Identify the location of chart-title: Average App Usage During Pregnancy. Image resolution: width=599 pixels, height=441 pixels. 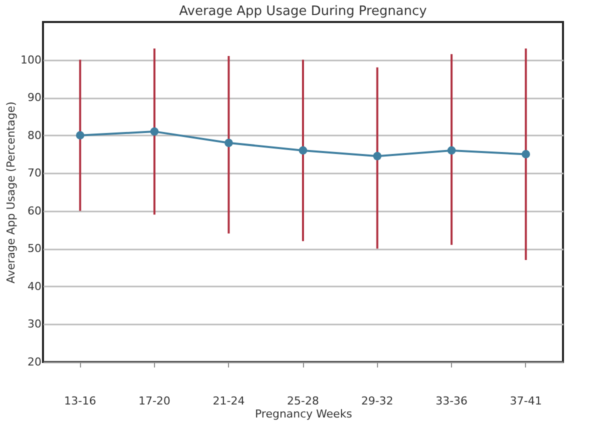
(303, 11).